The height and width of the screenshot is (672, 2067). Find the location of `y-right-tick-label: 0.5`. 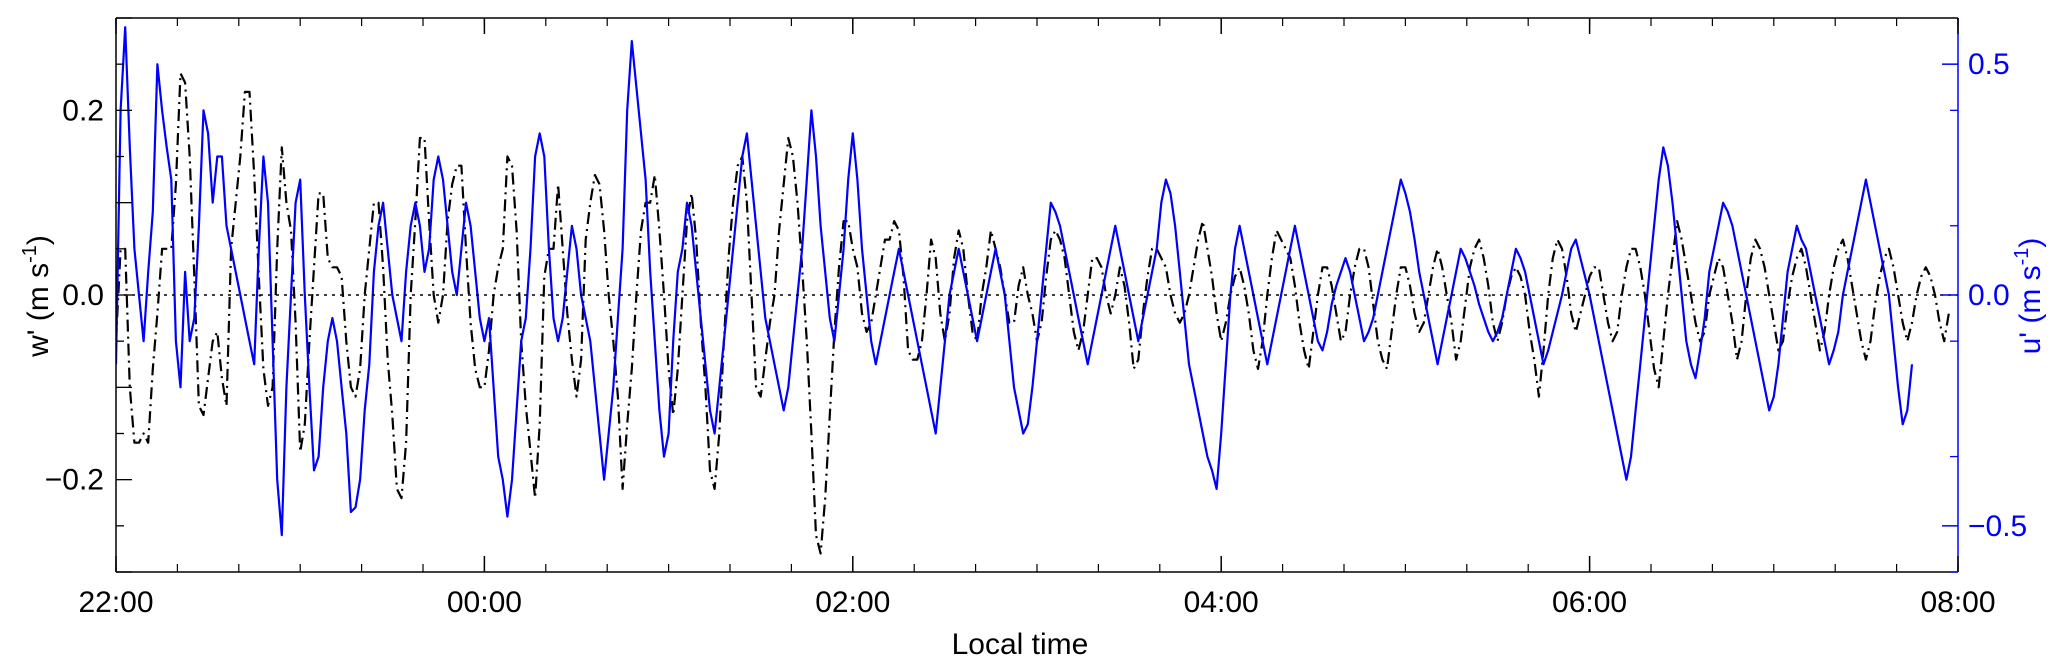

y-right-tick-label: 0.5 is located at coordinates (1989, 64).